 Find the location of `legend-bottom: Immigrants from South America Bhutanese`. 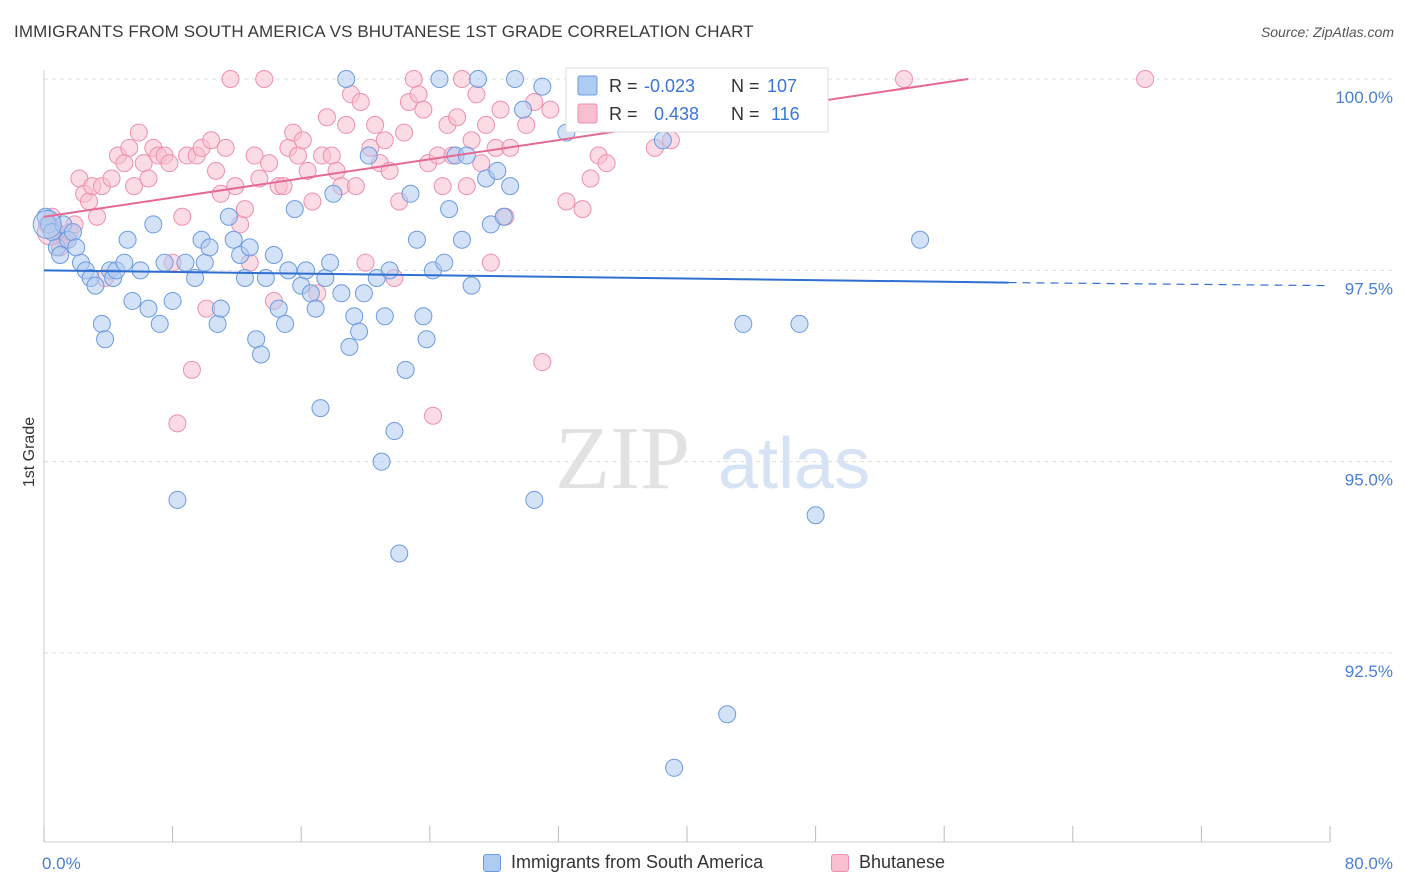

legend-bottom: Immigrants from South America Bhutanese is located at coordinates (703, 865).